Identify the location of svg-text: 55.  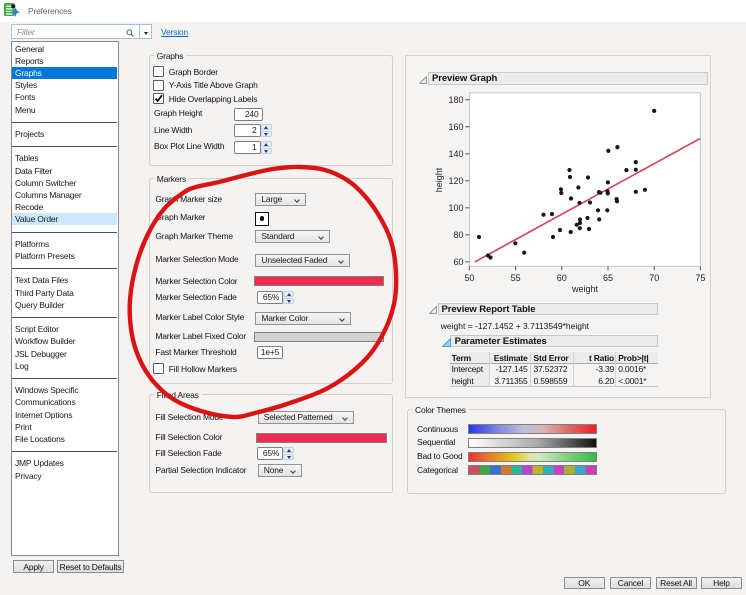
(516, 278).